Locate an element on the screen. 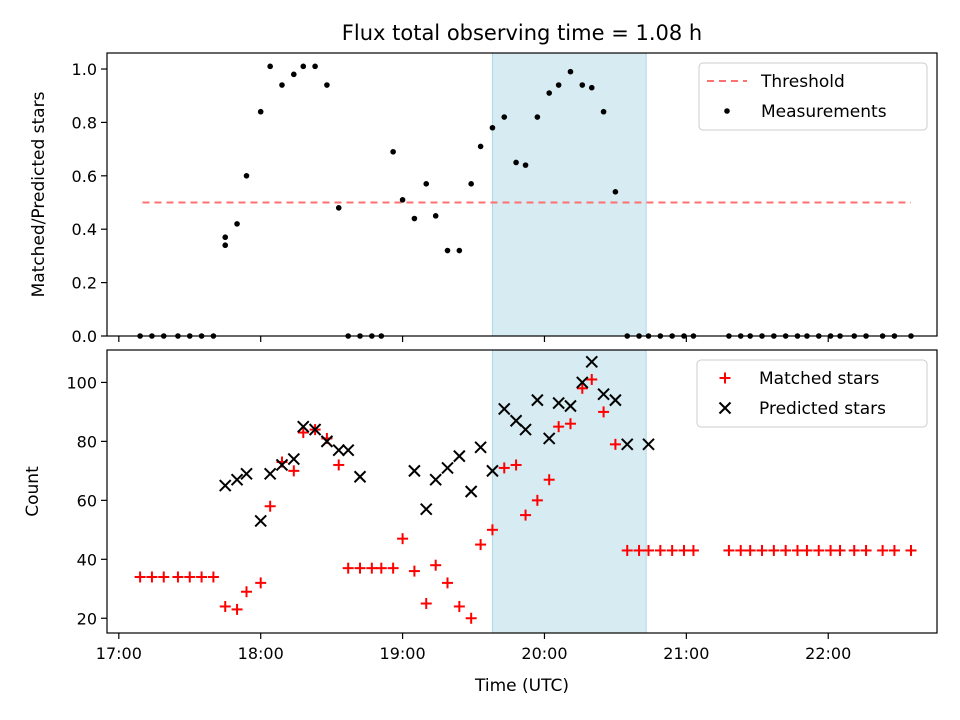 Image resolution: width=960 pixels, height=720 pixels. top-legend: Threshold Measurements is located at coordinates (813, 96).